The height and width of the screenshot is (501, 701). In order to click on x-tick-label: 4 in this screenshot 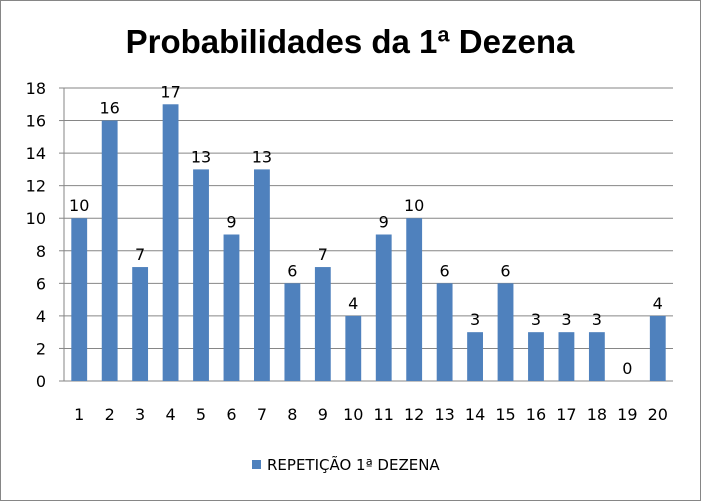, I will do `click(170, 414)`.